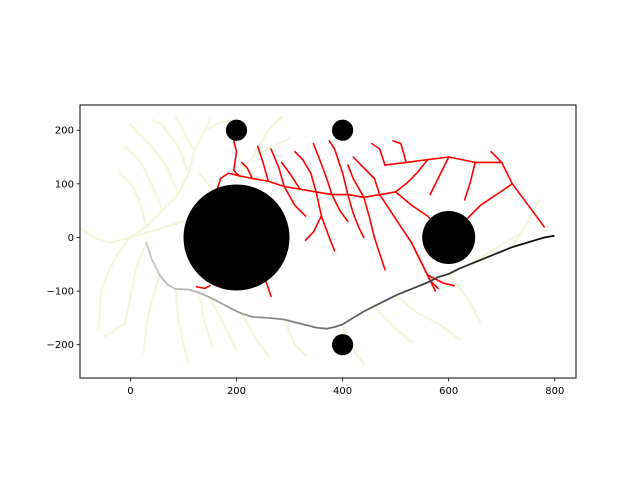  I want to click on x-tick-label: 0, so click(130, 391).